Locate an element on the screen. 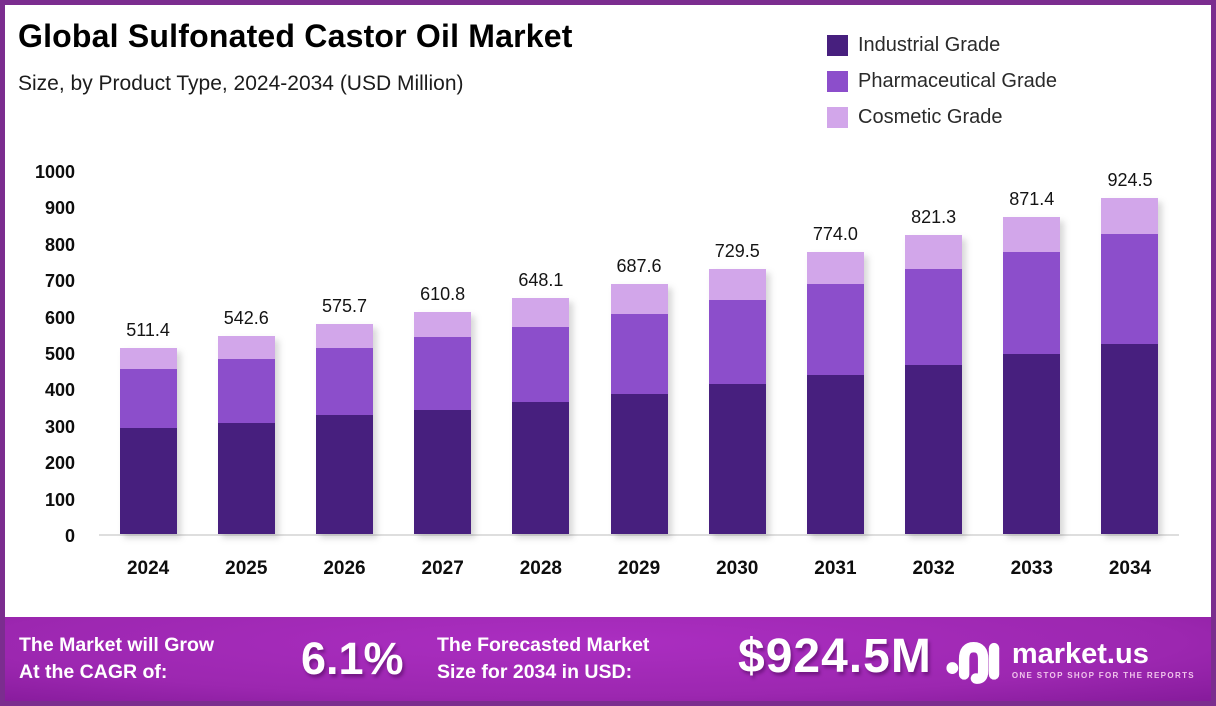 The height and width of the screenshot is (706, 1216). y-tick-label: 0 is located at coordinates (69, 536).